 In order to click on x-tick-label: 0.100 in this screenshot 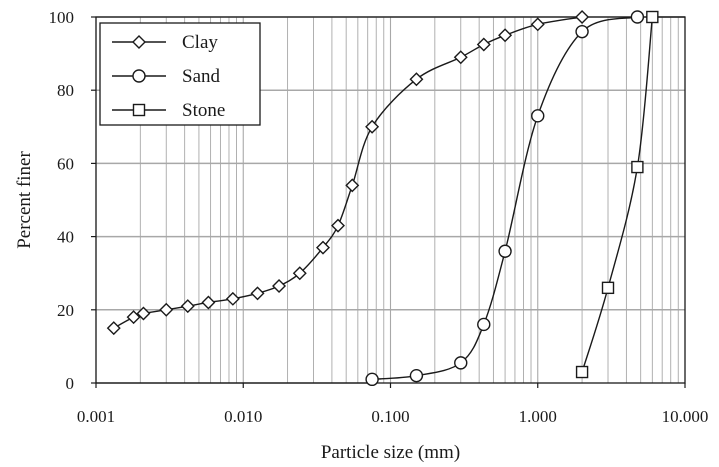, I will do `click(390, 416)`.